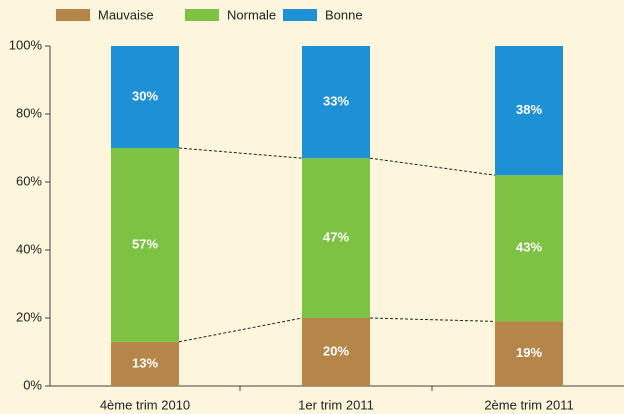  I want to click on value-label: 30%, so click(145, 95).